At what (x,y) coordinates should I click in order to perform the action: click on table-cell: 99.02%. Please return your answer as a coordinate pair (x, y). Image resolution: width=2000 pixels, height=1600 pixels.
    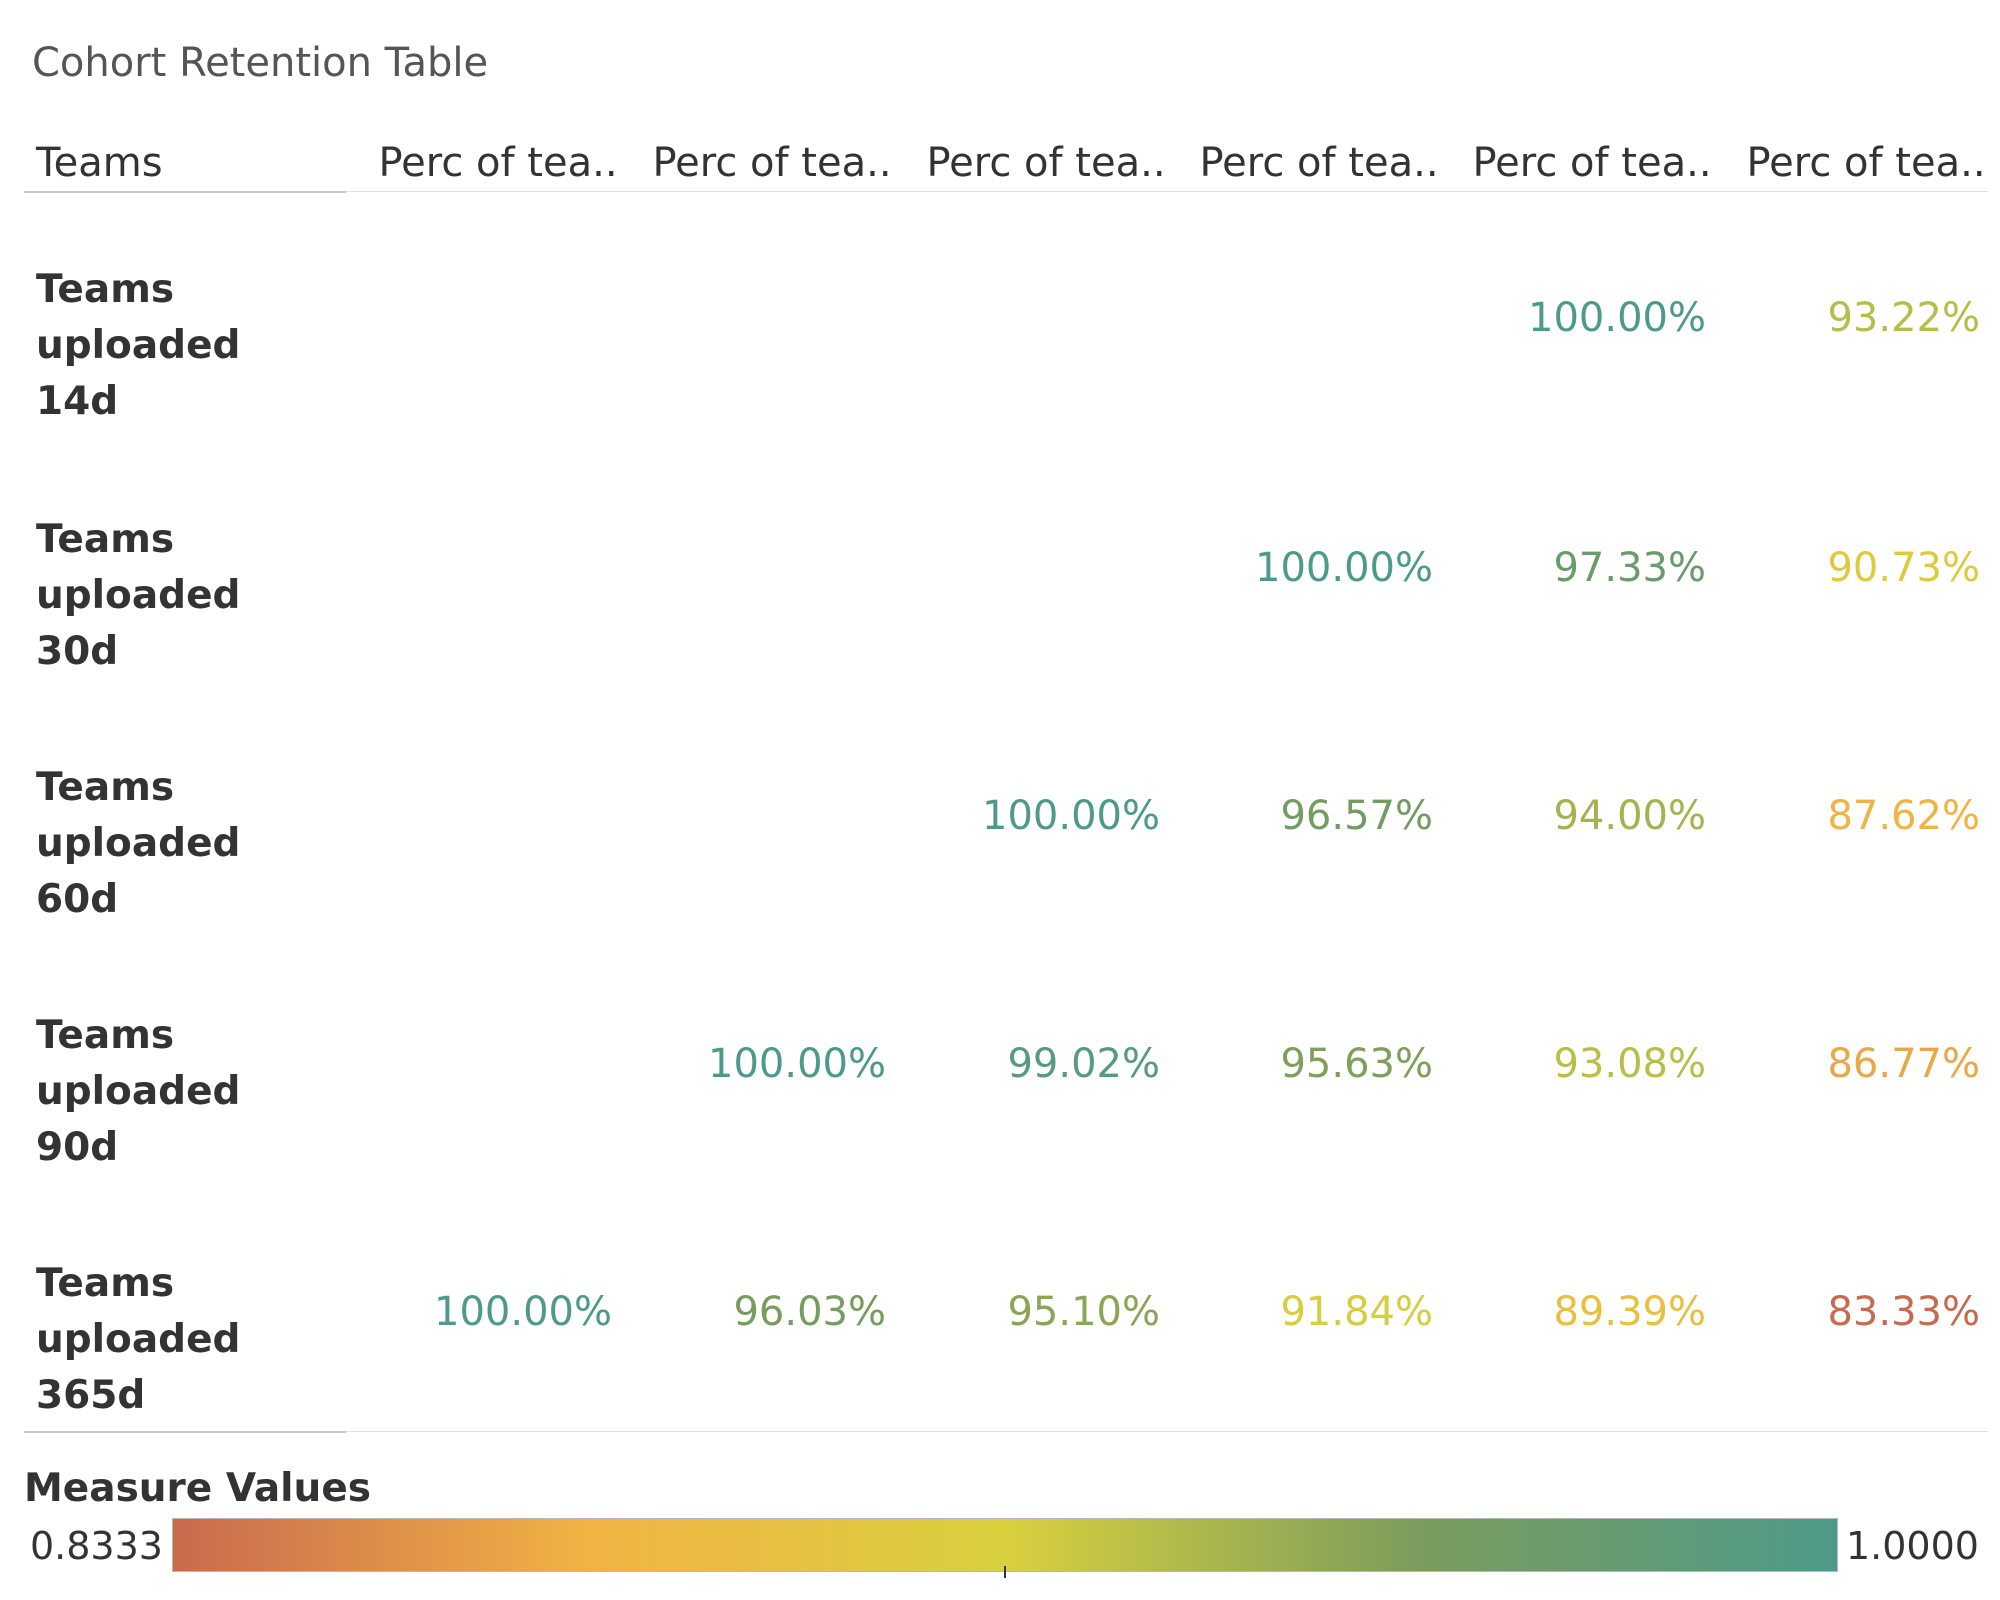
    Looking at the image, I should click on (1083, 1064).